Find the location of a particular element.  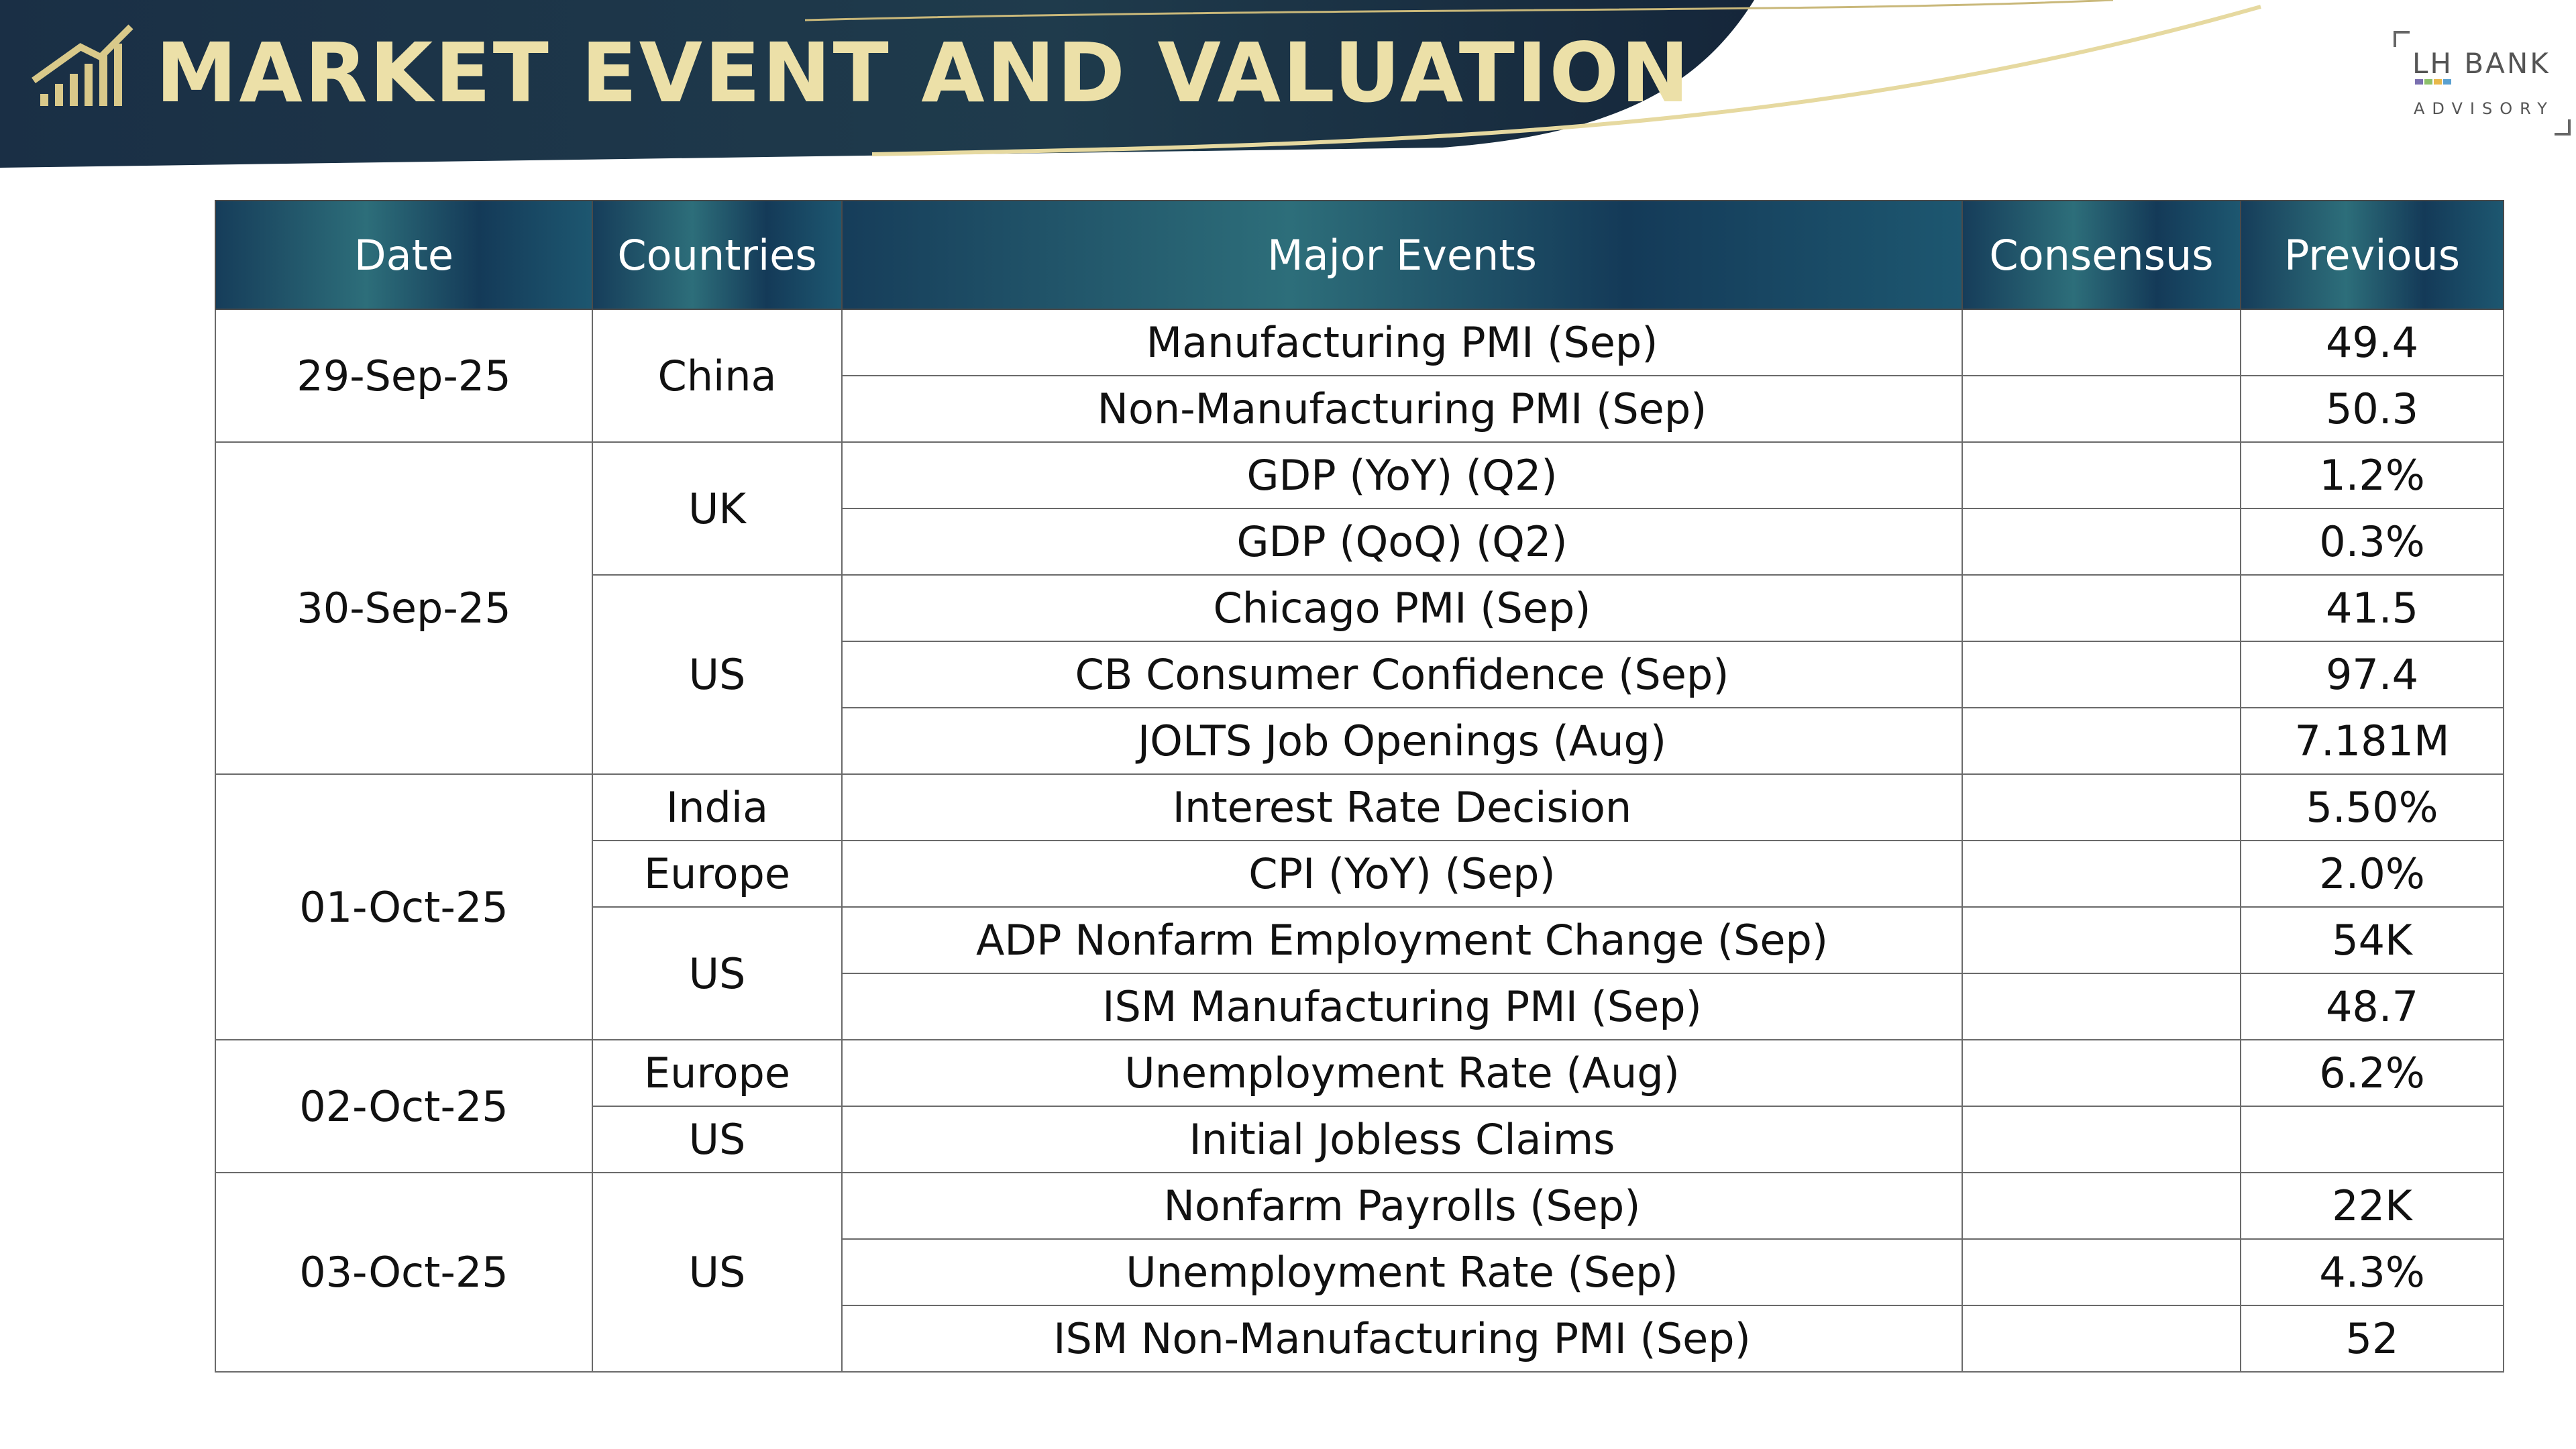

previous-cell: 6.2% is located at coordinates (2372, 1073).